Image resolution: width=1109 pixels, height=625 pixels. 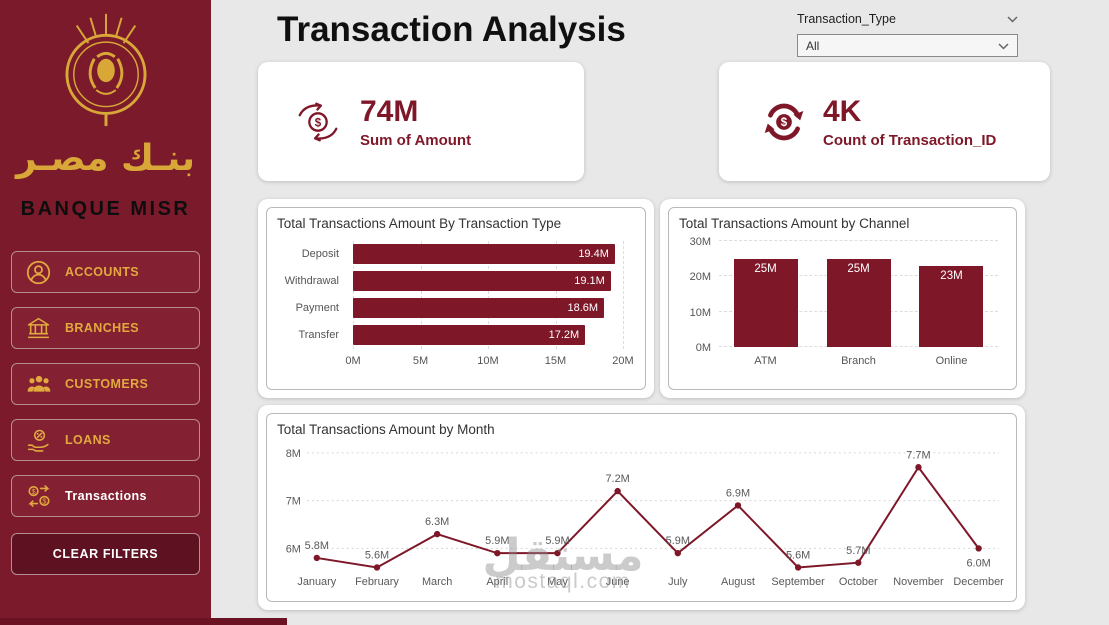 I want to click on y-tick-label: 6M, so click(x=293, y=549).